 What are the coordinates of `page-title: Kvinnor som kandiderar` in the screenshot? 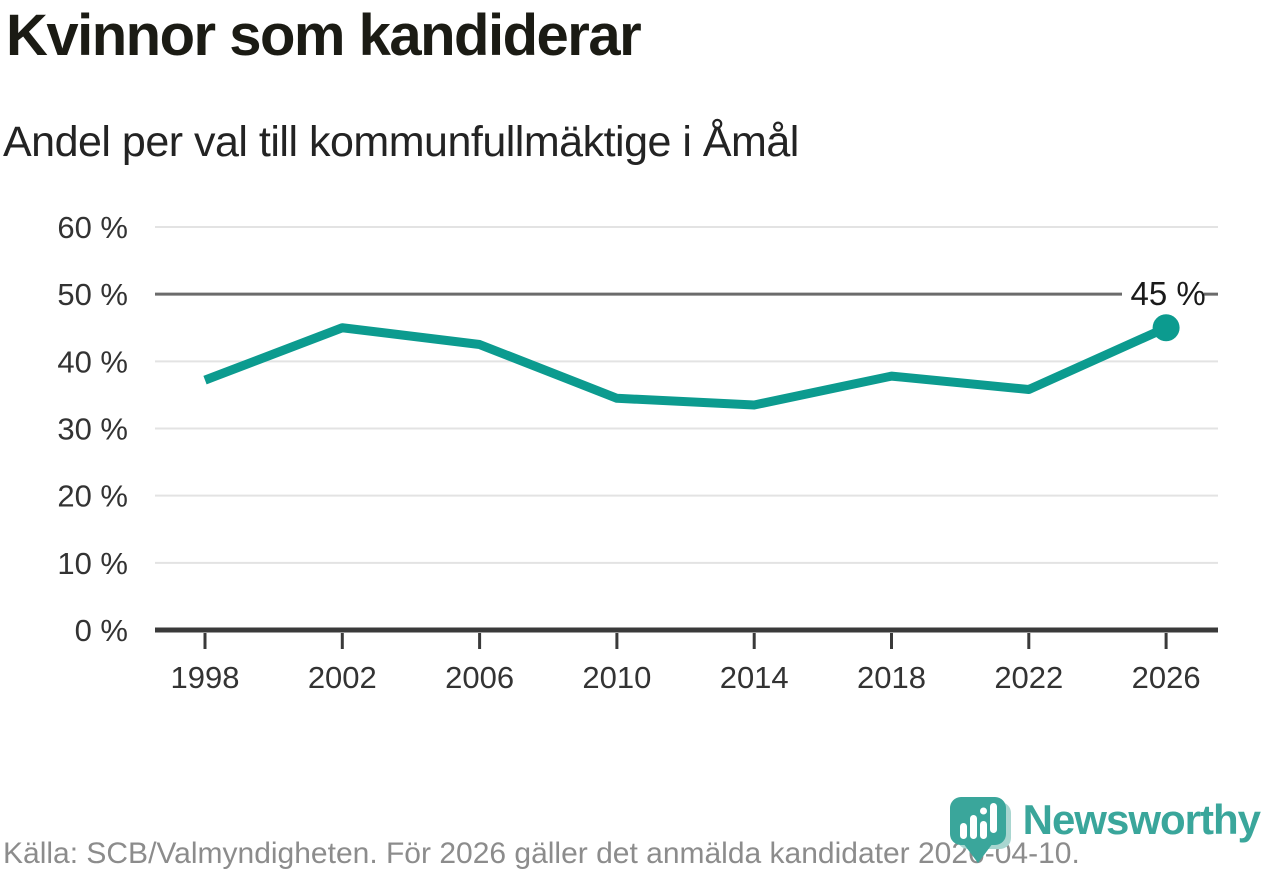 It's located at (324, 35).